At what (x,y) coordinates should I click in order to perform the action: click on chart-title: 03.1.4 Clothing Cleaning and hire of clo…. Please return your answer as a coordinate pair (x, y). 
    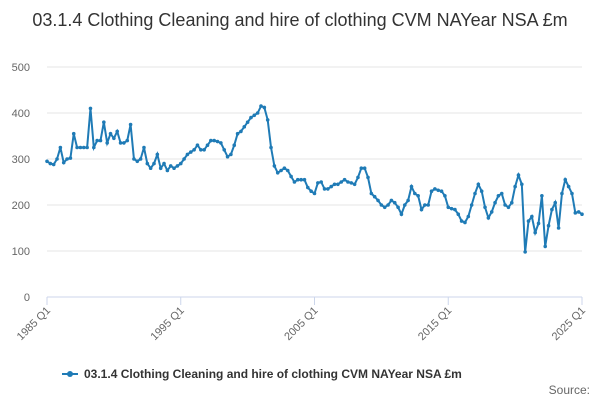
    Looking at the image, I should click on (300, 20).